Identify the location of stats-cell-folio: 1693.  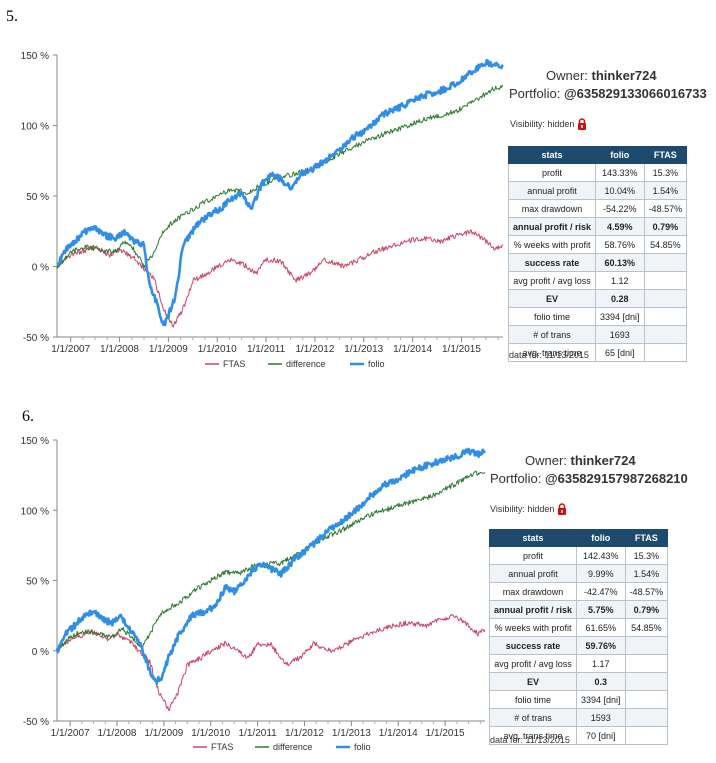
(620, 334).